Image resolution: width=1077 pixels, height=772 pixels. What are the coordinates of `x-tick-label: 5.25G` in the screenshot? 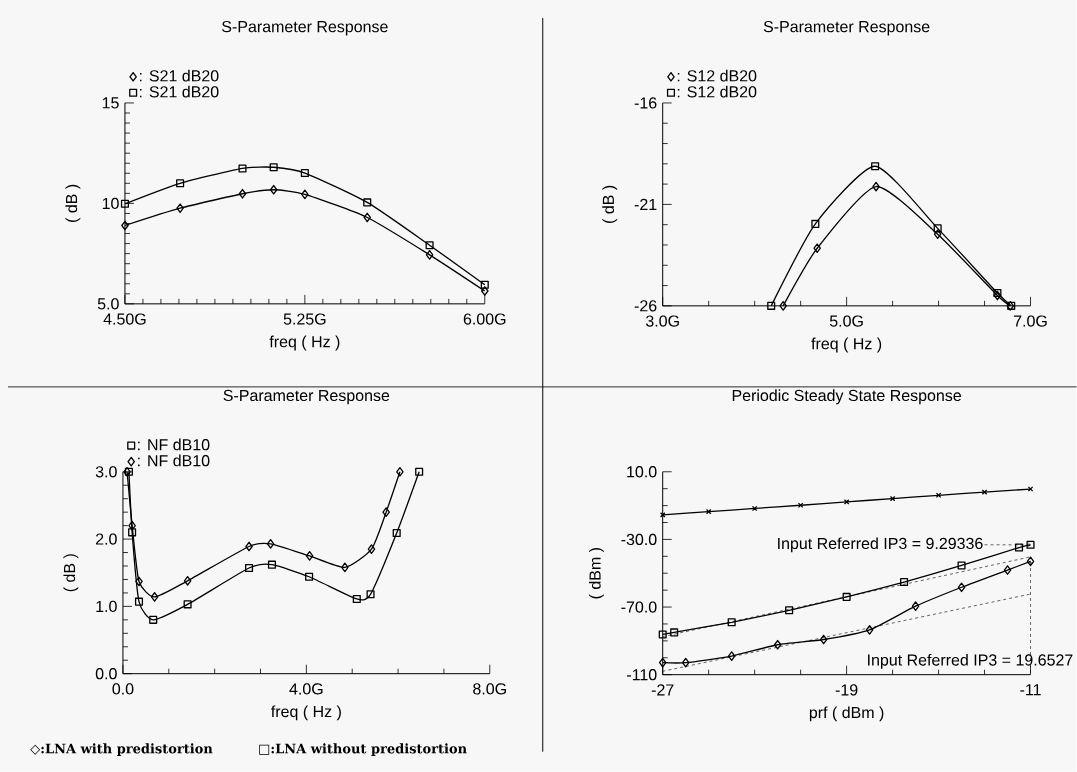 It's located at (304, 319).